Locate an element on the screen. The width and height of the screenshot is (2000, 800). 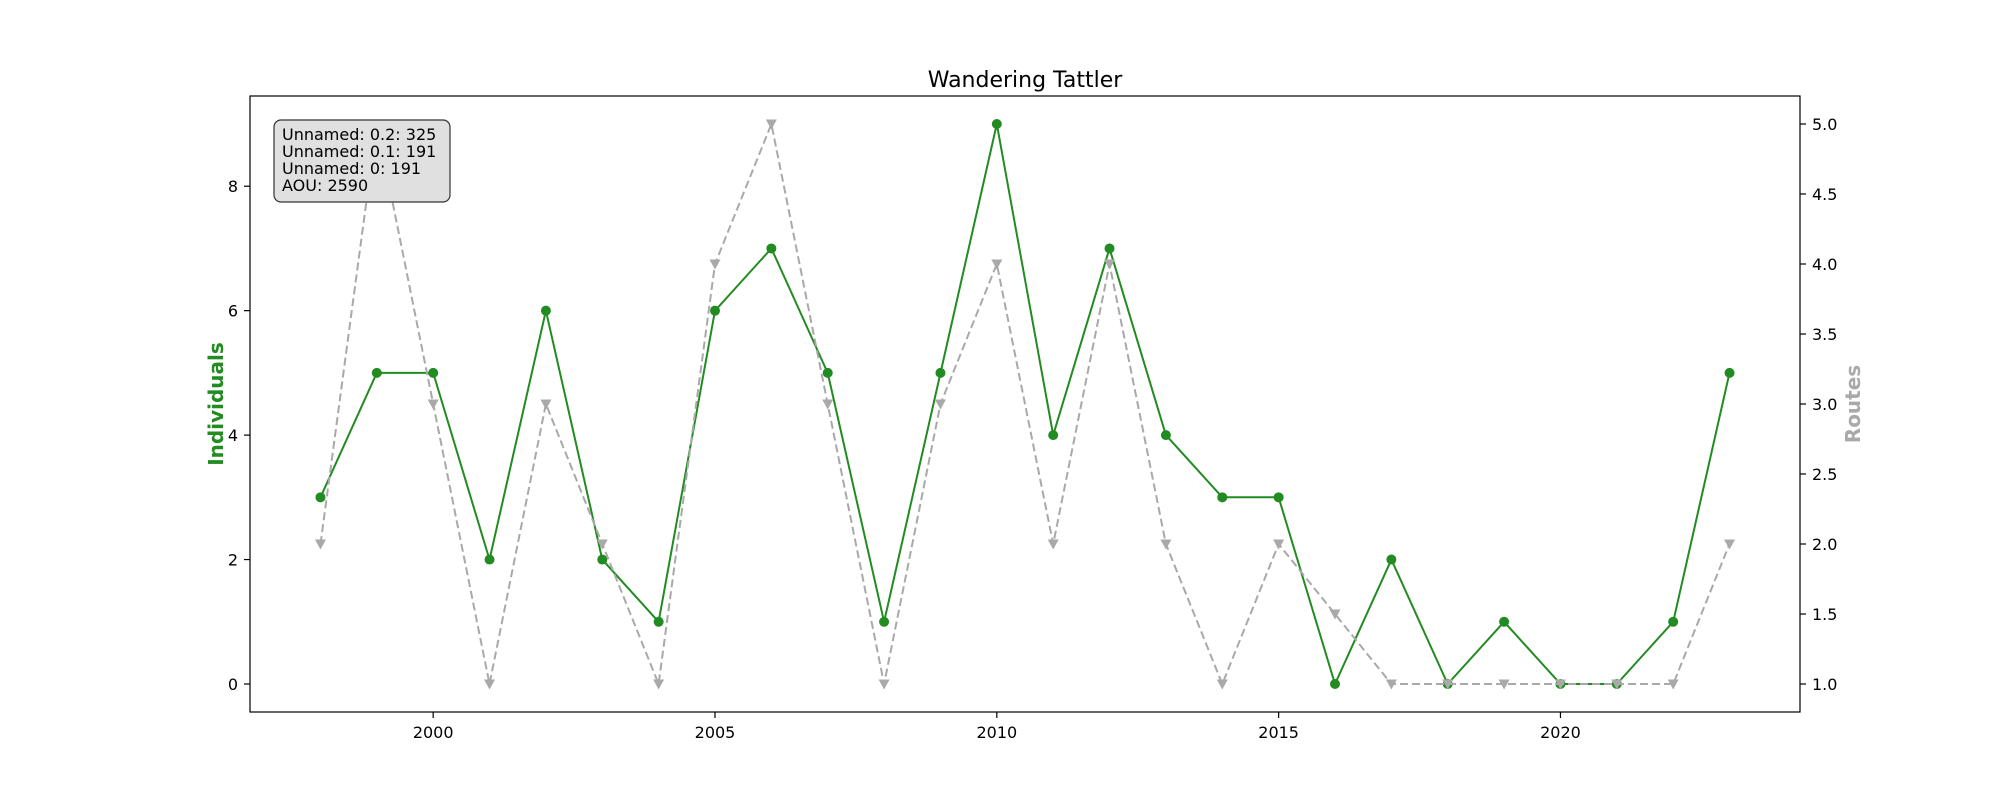
y-tick-label-right: 4.0 is located at coordinates (1824, 264).